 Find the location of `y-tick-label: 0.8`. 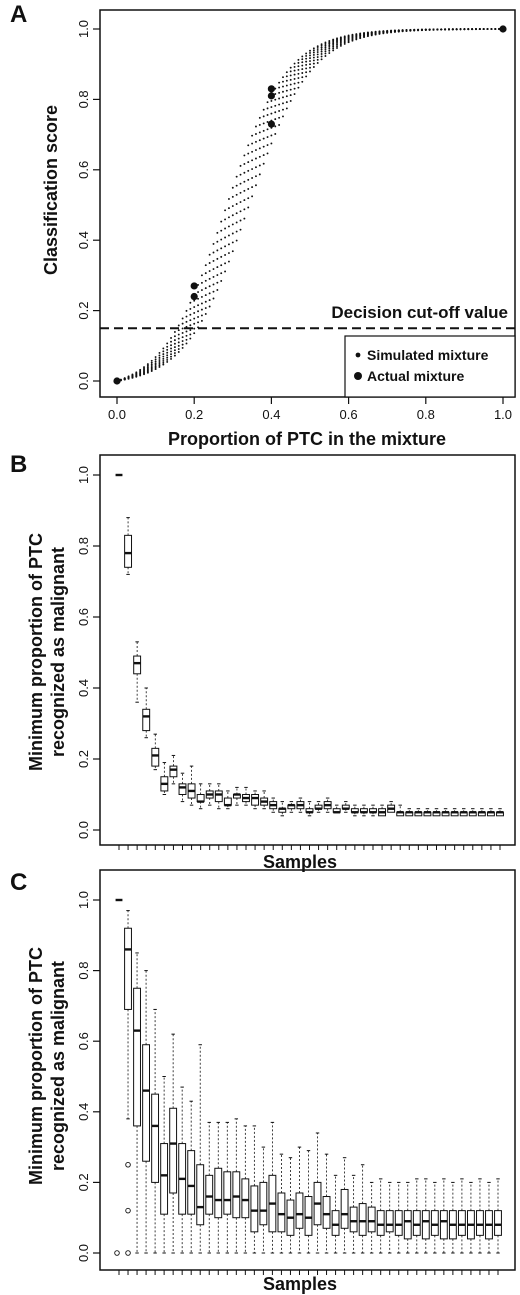

y-tick-label: 0.8 is located at coordinates (83, 99).